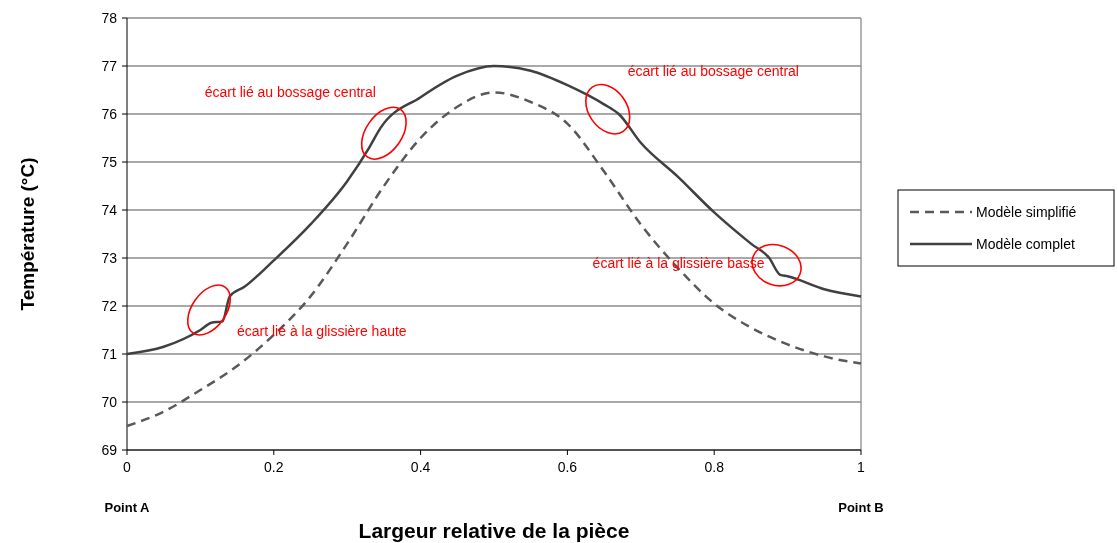 This screenshot has height=543, width=1118. Describe the element at coordinates (1026, 211) in the screenshot. I see `legend-label: Modèle simplifié` at that location.